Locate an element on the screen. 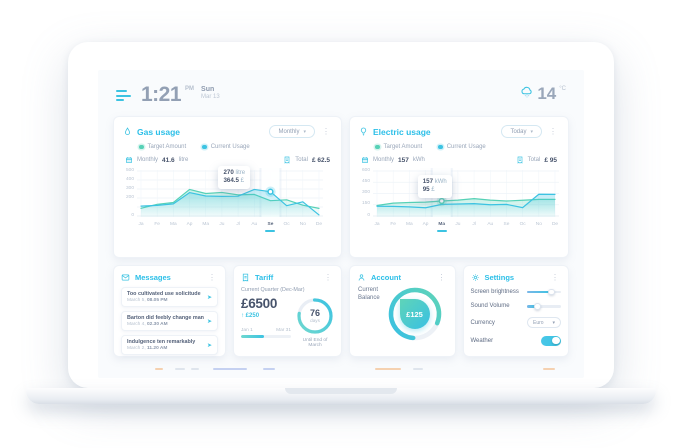 Image resolution: width=682 pixels, height=448 pixels. settings-menu-icon: ⋮ is located at coordinates (555, 277).